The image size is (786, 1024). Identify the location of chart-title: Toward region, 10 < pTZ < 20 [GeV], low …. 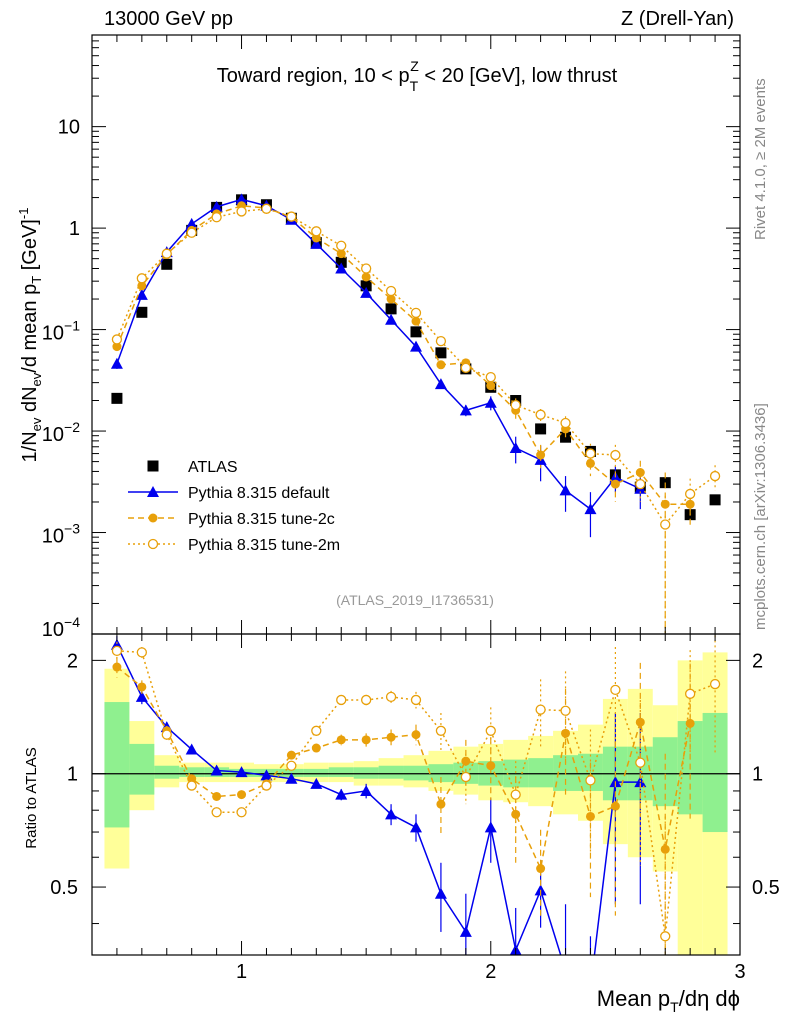
(417, 76).